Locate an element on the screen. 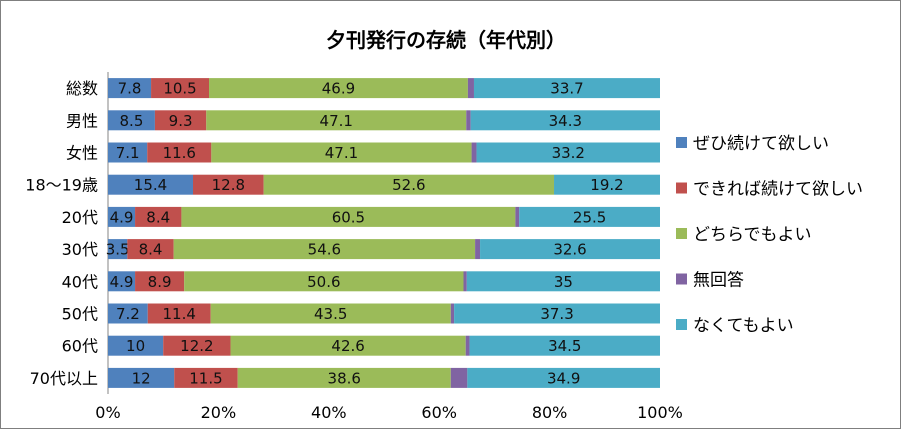 This screenshot has height=430, width=902. data-label: 60.5 is located at coordinates (348, 217).